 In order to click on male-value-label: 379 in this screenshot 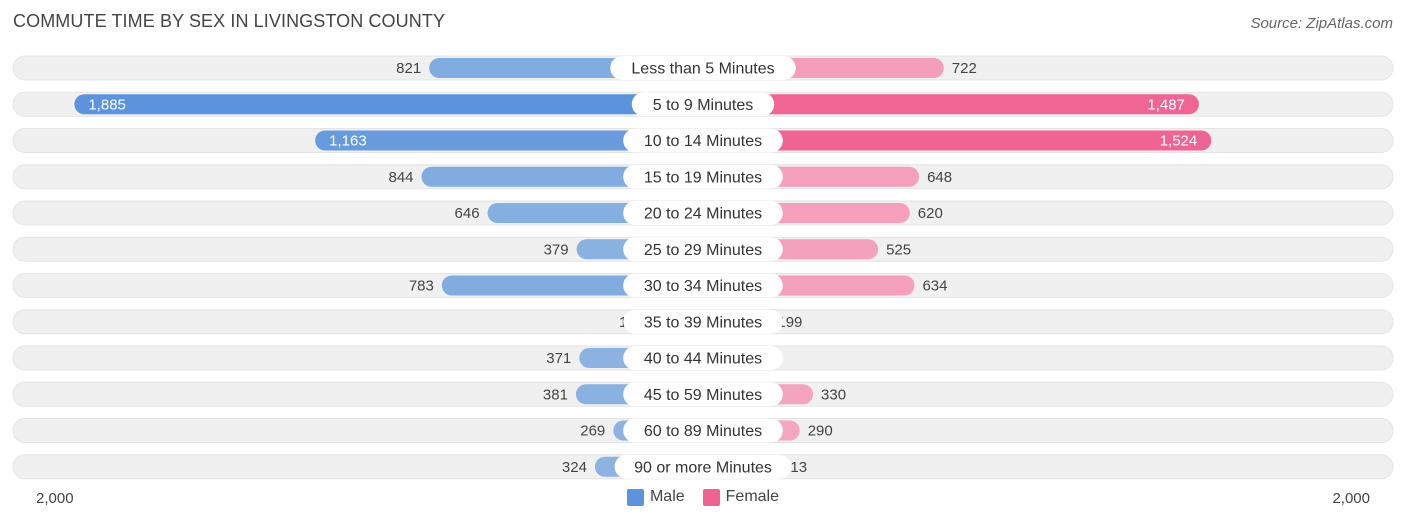, I will do `click(556, 249)`.